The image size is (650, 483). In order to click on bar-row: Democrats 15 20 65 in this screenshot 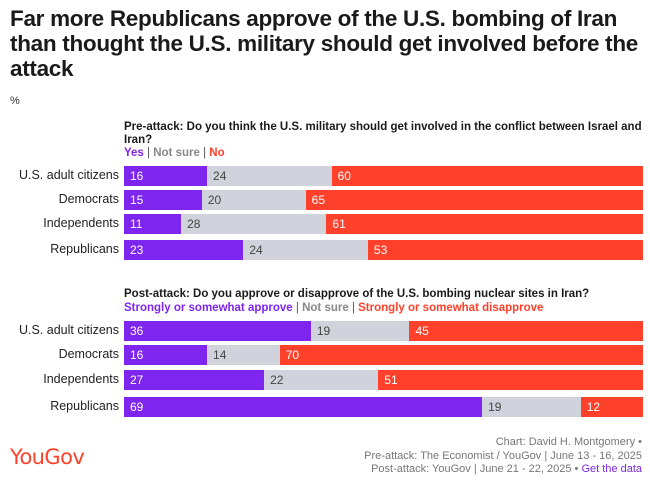, I will do `click(325, 200)`.